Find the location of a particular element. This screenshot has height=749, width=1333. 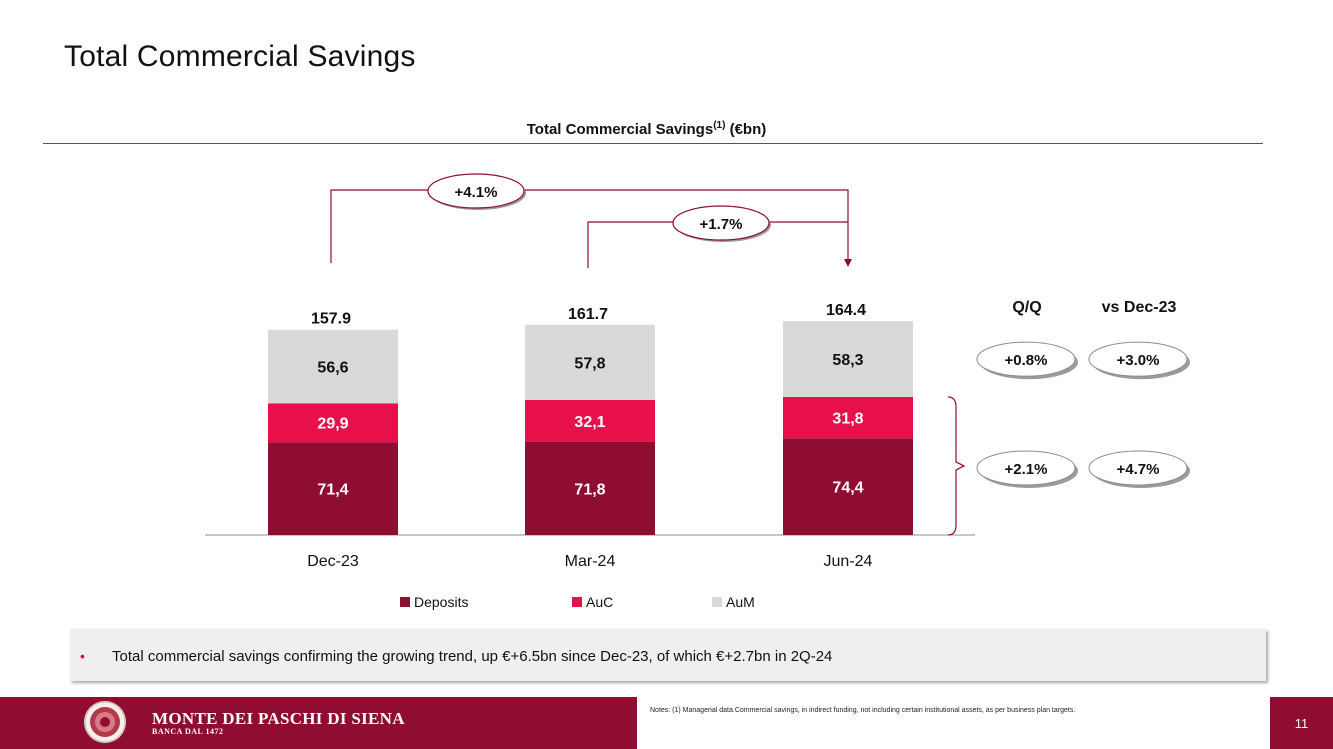

bracket-icon is located at coordinates (956, 466).